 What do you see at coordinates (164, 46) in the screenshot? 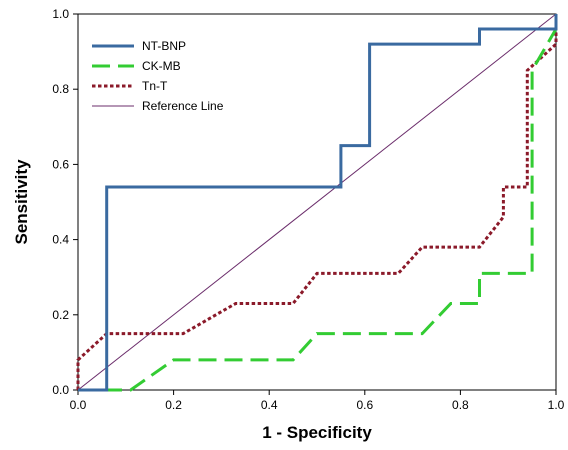
I see `legend-label-nt-bnp: NT-BNP` at bounding box center [164, 46].